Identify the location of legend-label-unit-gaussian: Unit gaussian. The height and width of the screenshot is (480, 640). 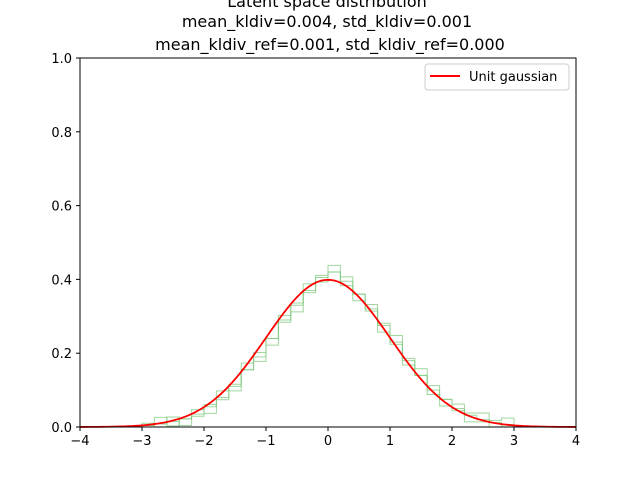
(513, 77).